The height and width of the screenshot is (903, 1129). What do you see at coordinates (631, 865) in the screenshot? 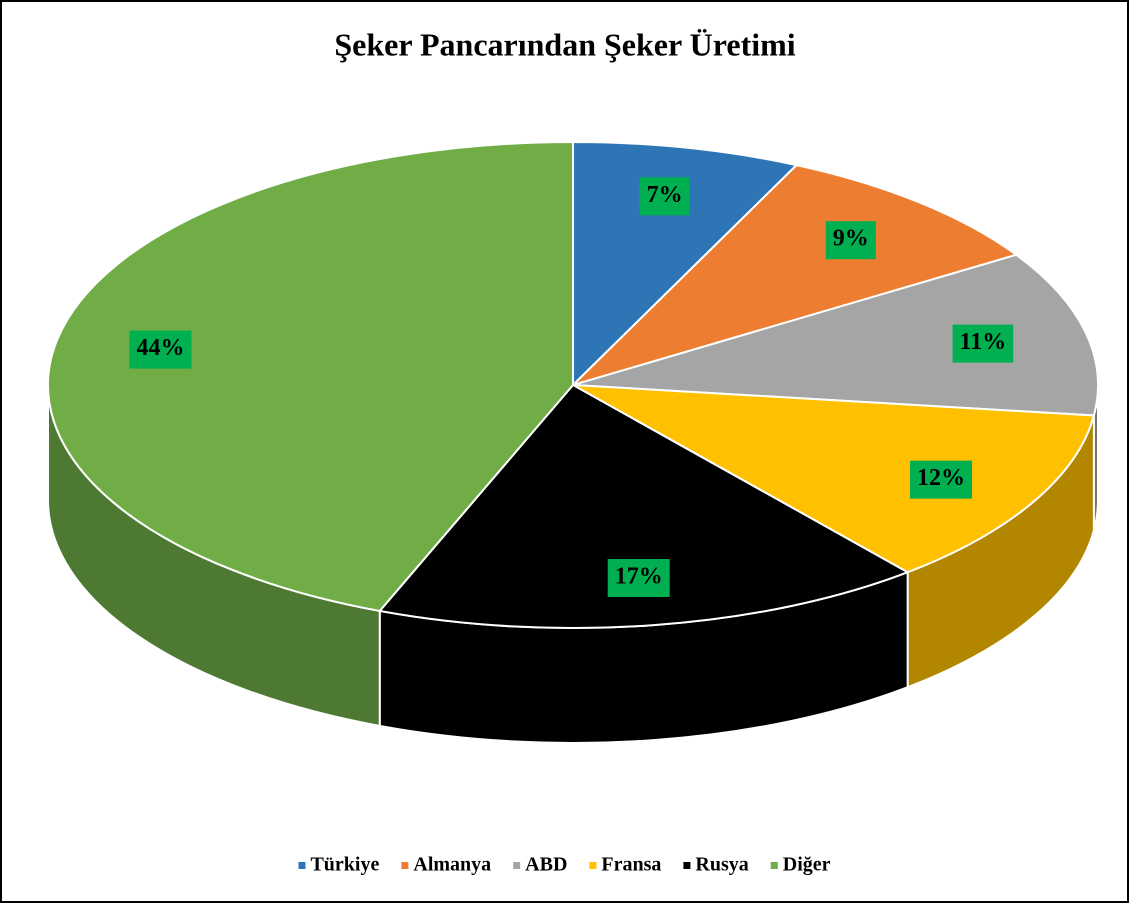
I see `legend-label: Fransa` at bounding box center [631, 865].